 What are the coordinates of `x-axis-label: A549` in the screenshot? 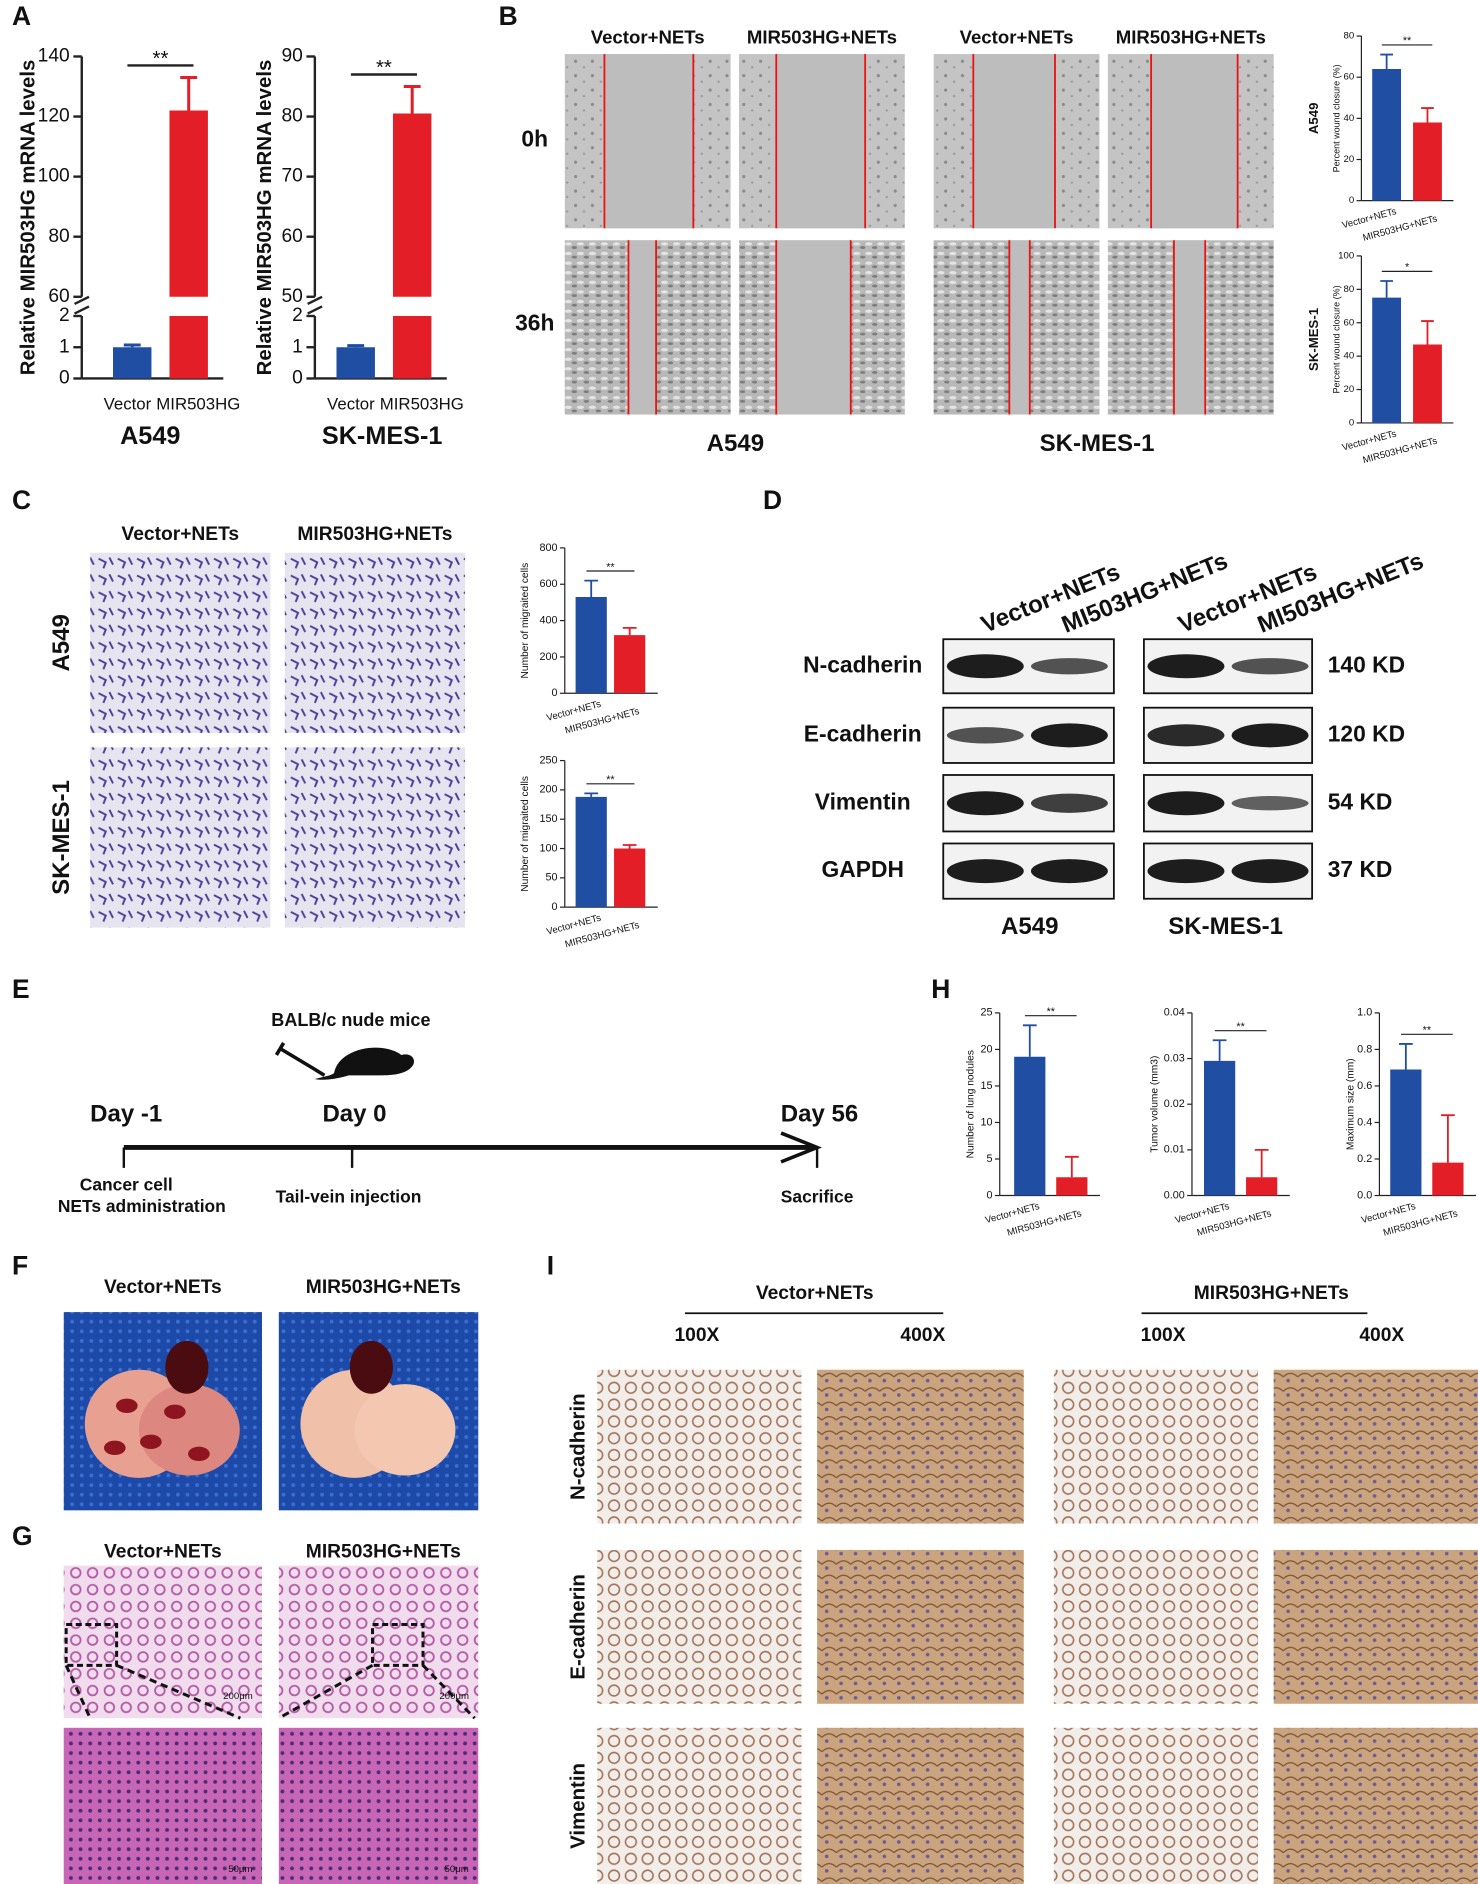 It's located at (150, 436).